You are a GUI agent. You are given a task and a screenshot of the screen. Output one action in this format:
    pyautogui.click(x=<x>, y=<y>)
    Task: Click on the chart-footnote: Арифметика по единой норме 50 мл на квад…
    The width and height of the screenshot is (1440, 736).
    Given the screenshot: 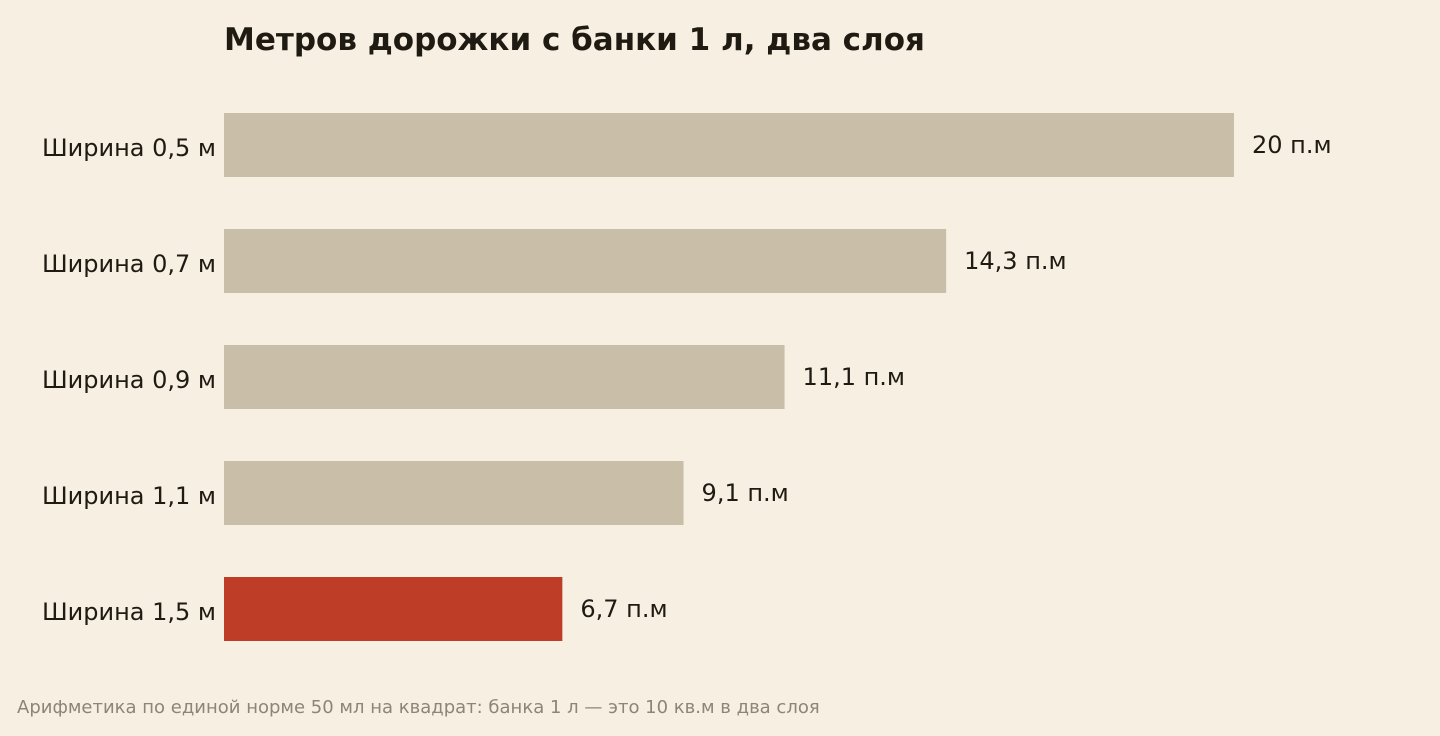 What is the action you would take?
    pyautogui.click(x=418, y=707)
    